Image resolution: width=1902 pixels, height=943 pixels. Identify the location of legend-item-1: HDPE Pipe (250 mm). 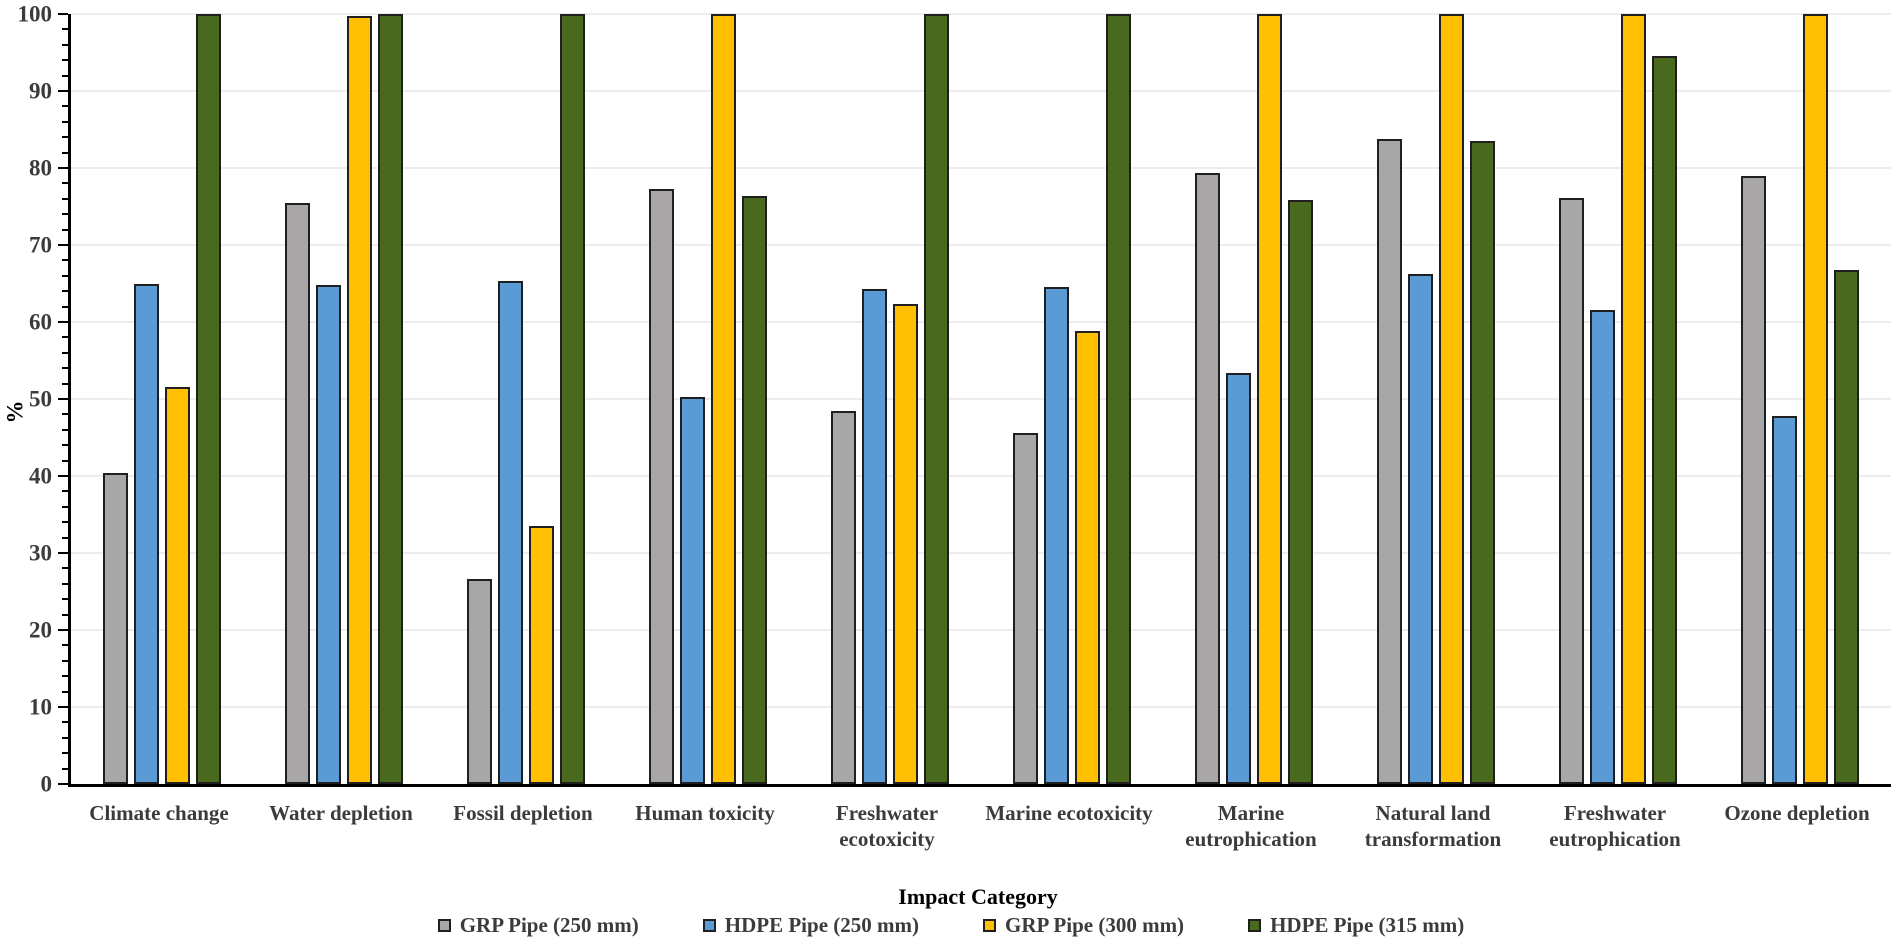
(810, 925).